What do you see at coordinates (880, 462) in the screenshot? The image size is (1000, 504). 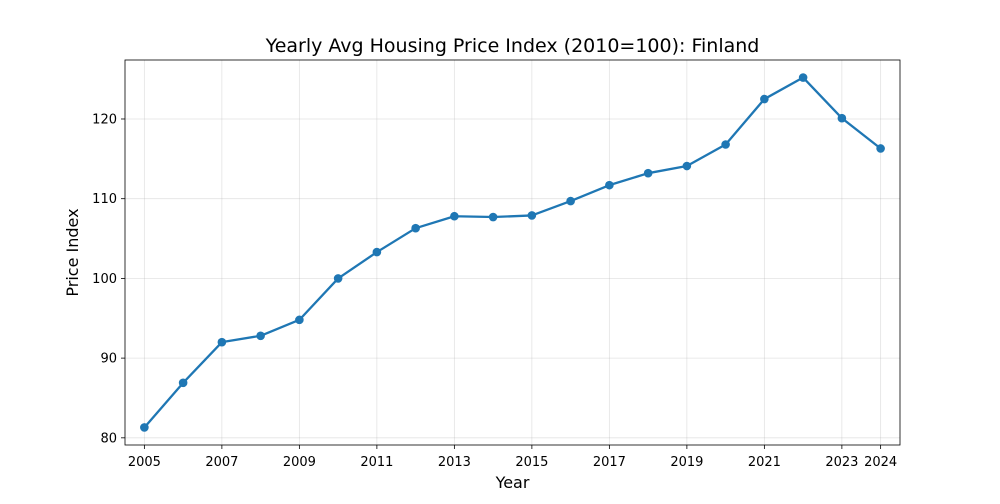 I see `x-tick-label: 2024` at bounding box center [880, 462].